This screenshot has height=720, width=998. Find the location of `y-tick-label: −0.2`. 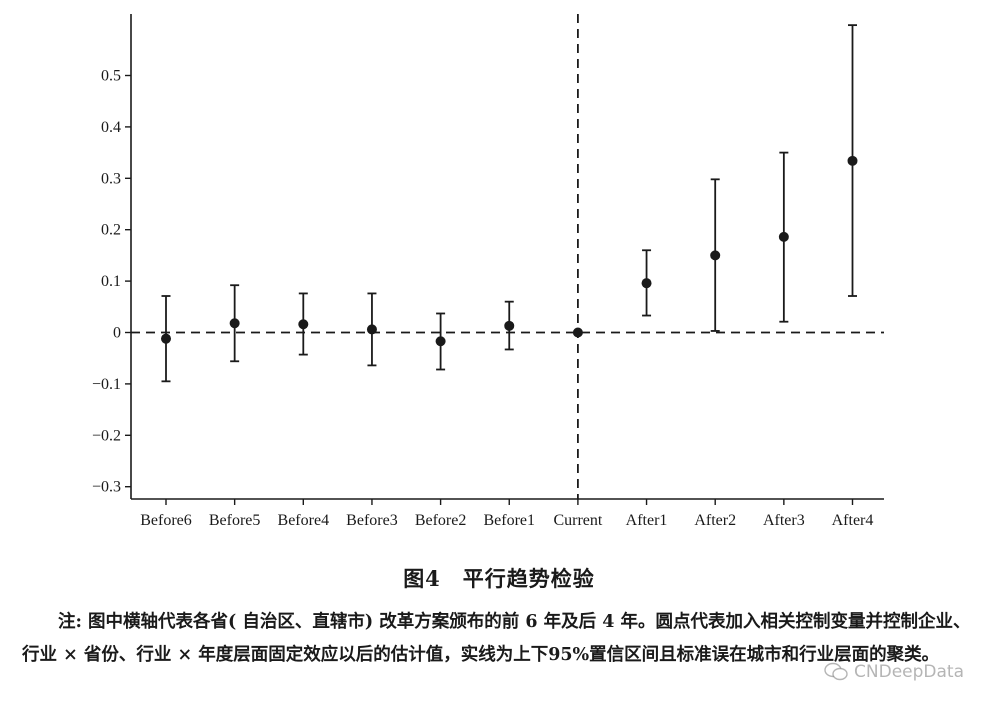

y-tick-label: −0.2 is located at coordinates (106, 435).